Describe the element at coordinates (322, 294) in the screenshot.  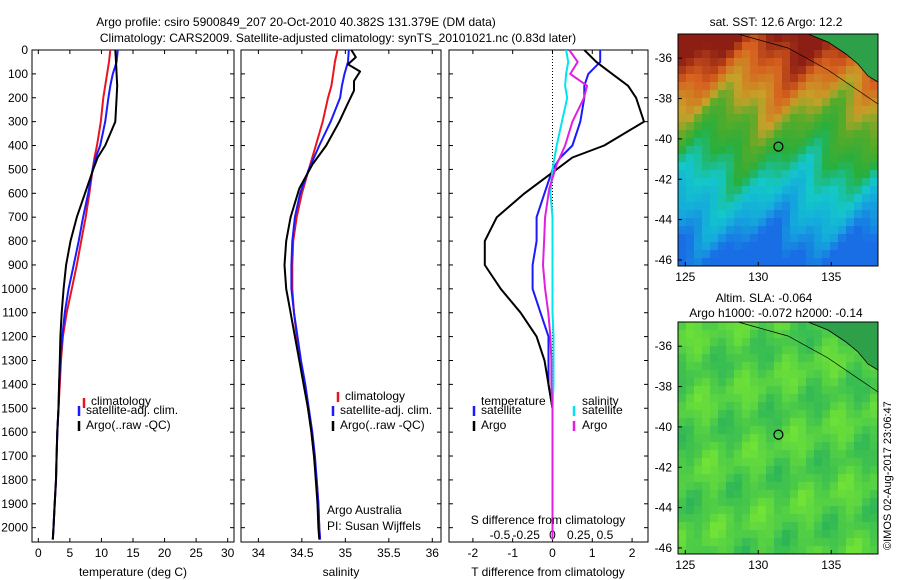
I see `series-line-argo-raw-qc-` at that location.